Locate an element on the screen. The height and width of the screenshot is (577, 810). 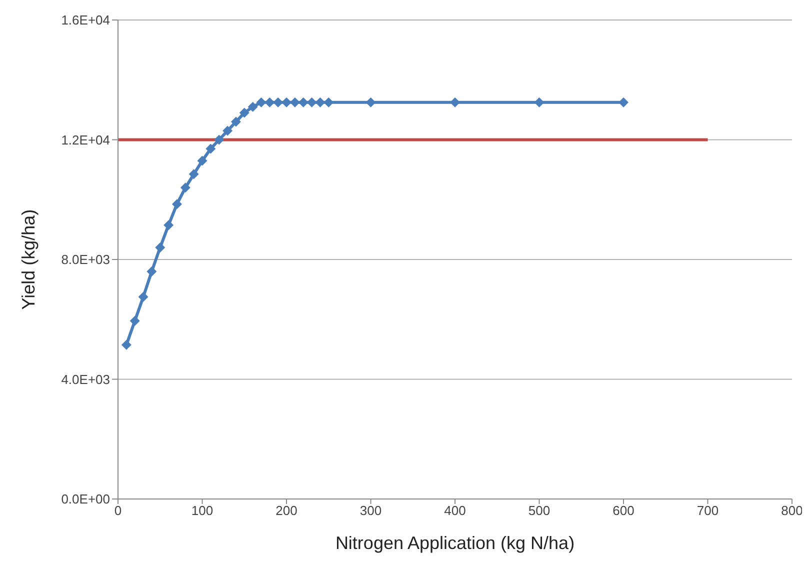
y-tick-label: 1.6E+04 is located at coordinates (85, 20).